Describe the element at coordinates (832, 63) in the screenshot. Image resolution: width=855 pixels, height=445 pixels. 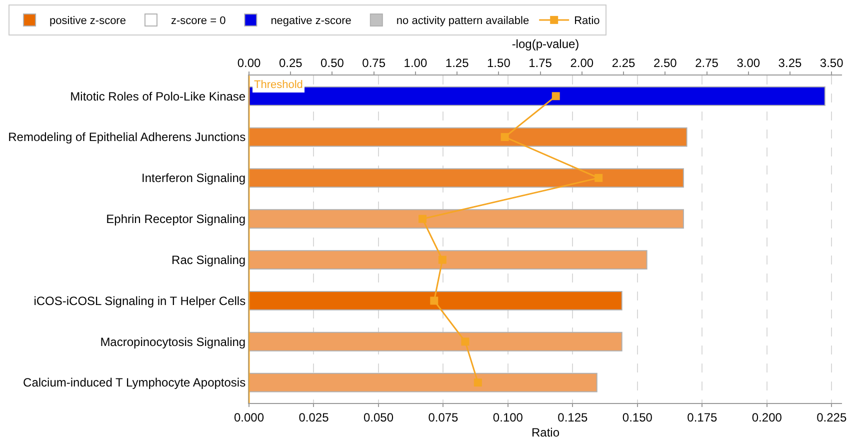
I see `x2-tick-label: 3.50` at that location.